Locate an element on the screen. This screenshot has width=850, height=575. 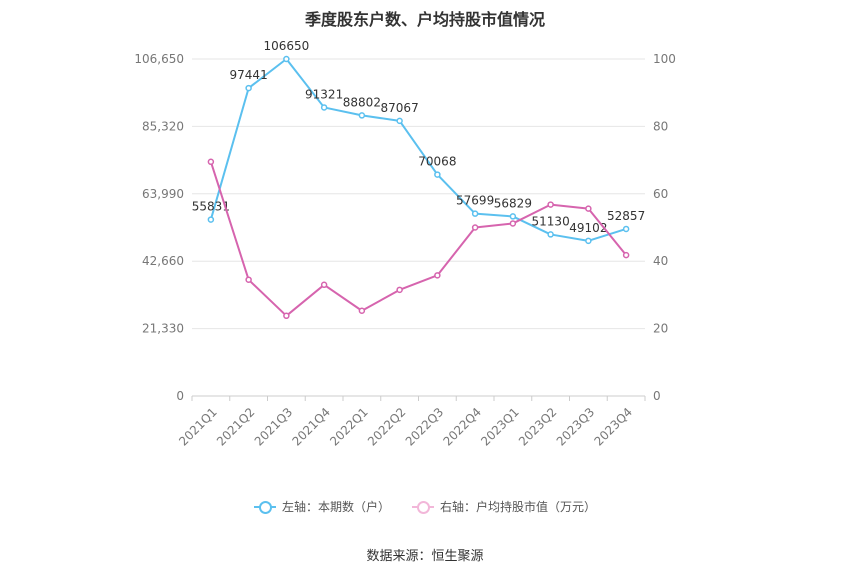
data-source: 数据来源：恒生聚源 is located at coordinates (425, 556).